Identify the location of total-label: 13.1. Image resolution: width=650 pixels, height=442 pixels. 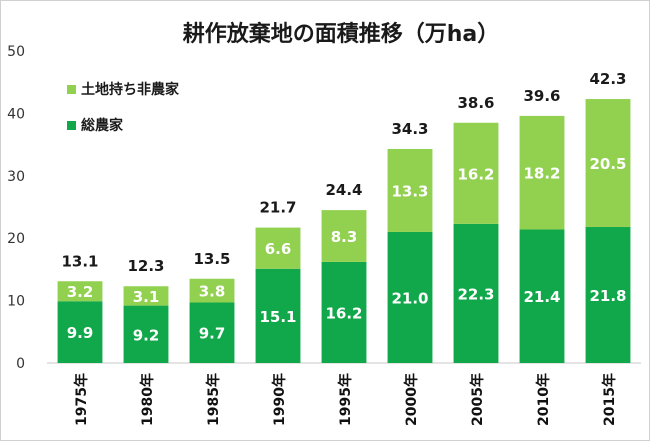
(79, 261).